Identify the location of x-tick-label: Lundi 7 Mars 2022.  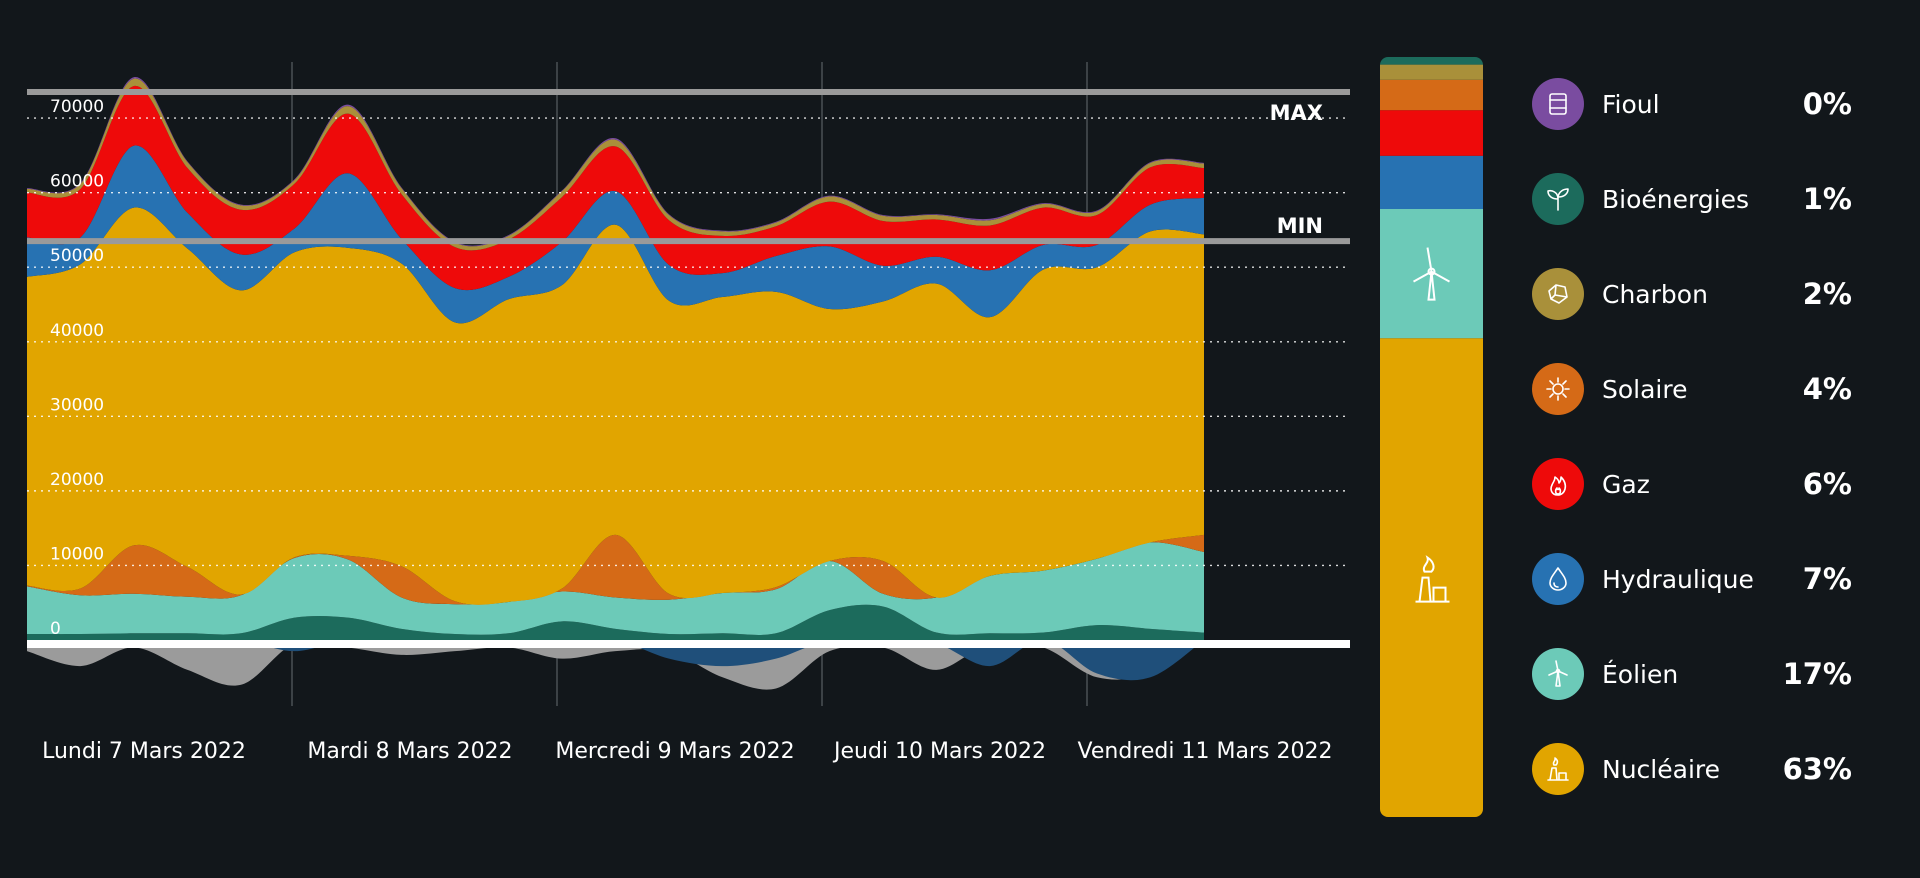
(144, 751).